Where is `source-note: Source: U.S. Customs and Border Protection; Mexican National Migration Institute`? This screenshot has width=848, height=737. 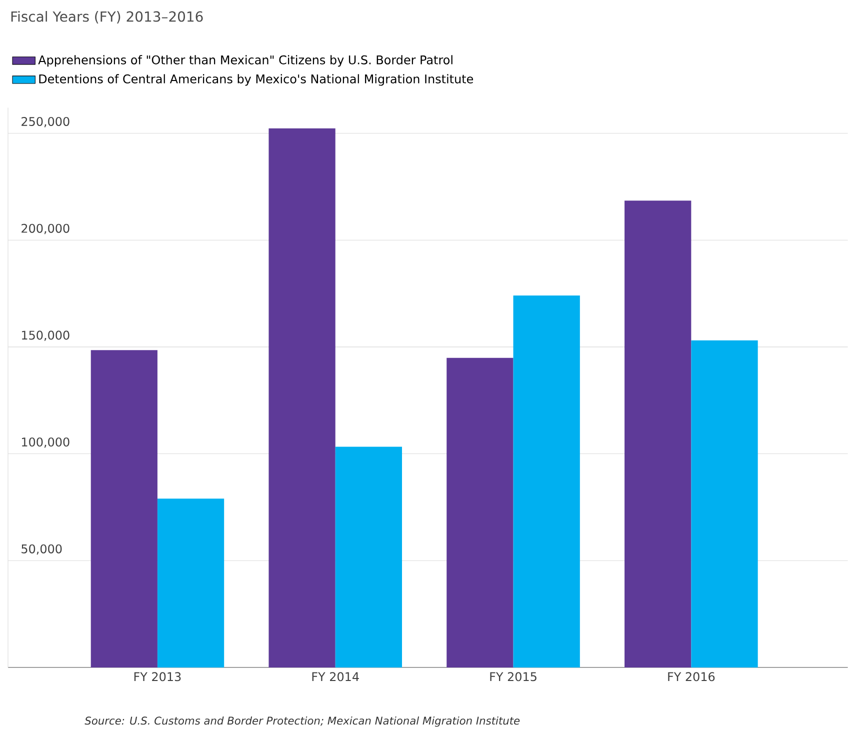
source-note: Source: U.S. Customs and Border Protection; Mexican National Migration Institute is located at coordinates (302, 721).